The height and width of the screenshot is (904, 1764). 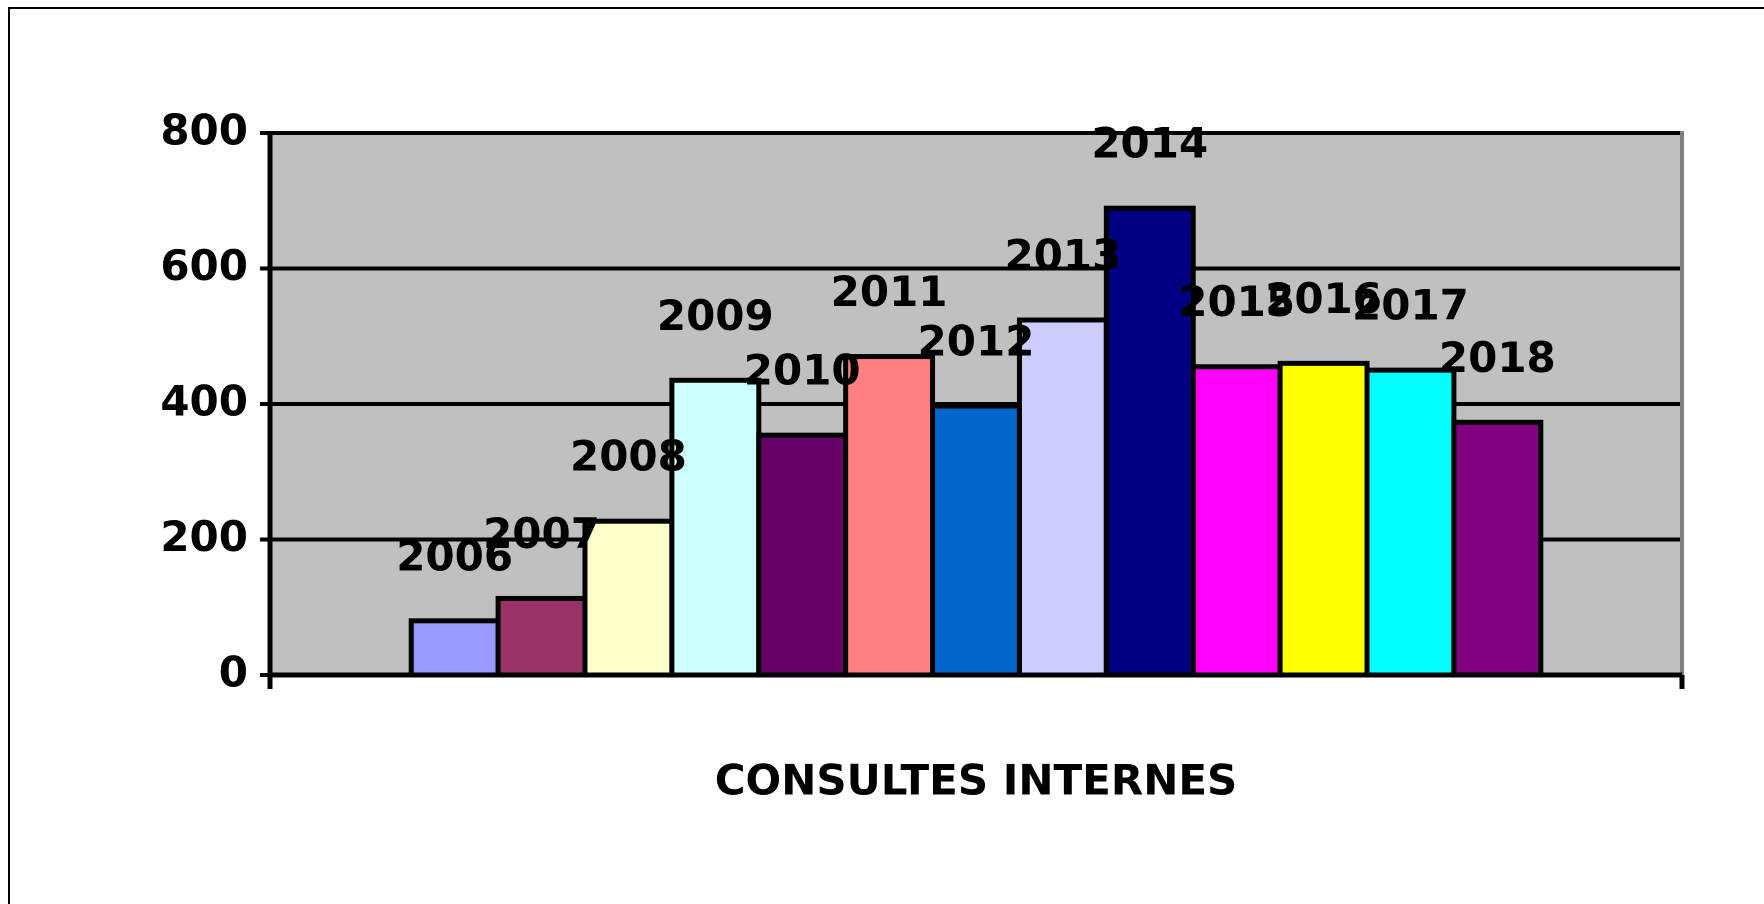 What do you see at coordinates (1323, 298) in the screenshot?
I see `data-label: 2016` at bounding box center [1323, 298].